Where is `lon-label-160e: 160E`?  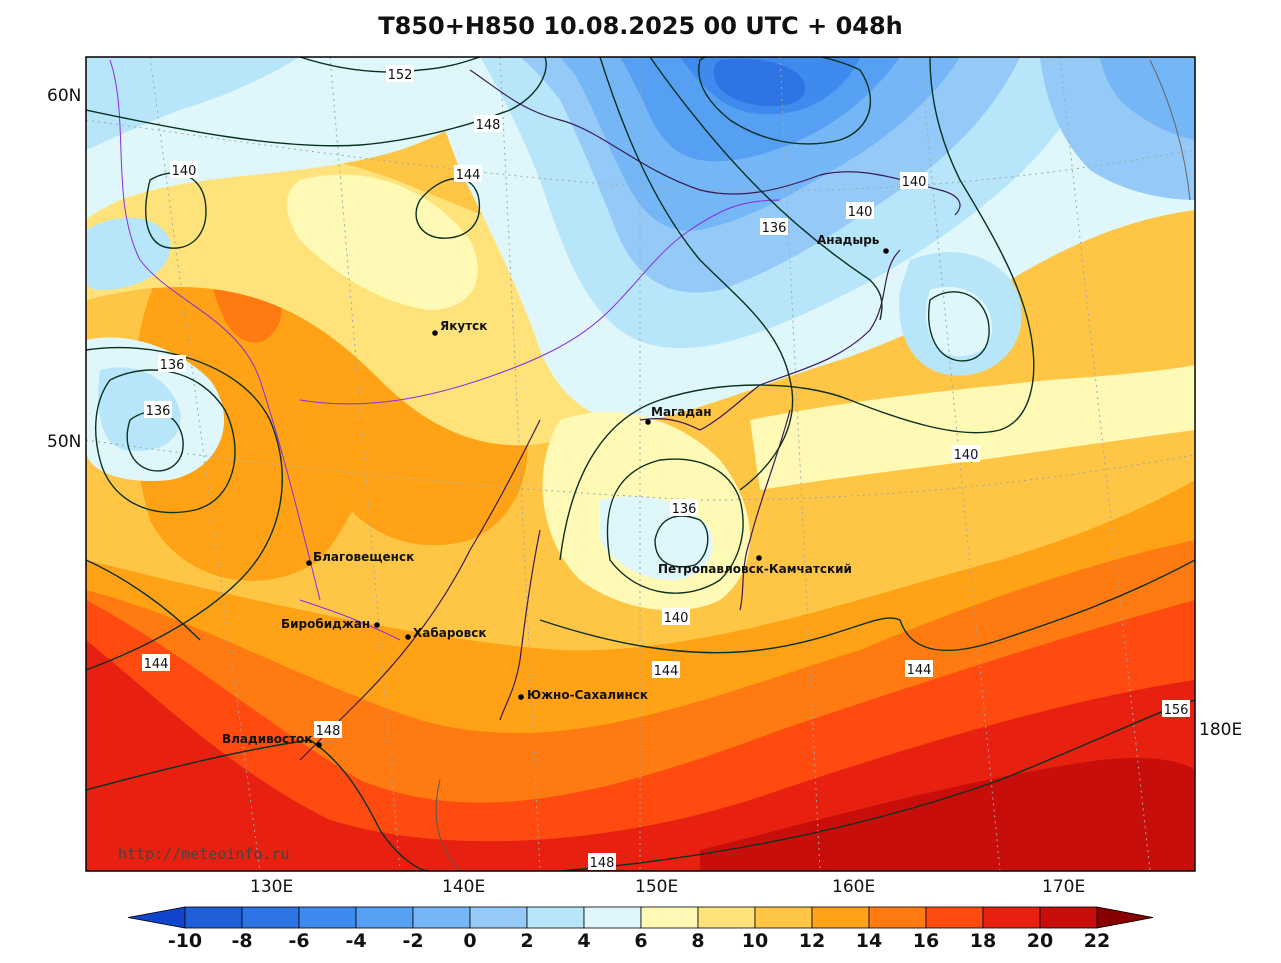 lon-label-160e: 160E is located at coordinates (854, 887).